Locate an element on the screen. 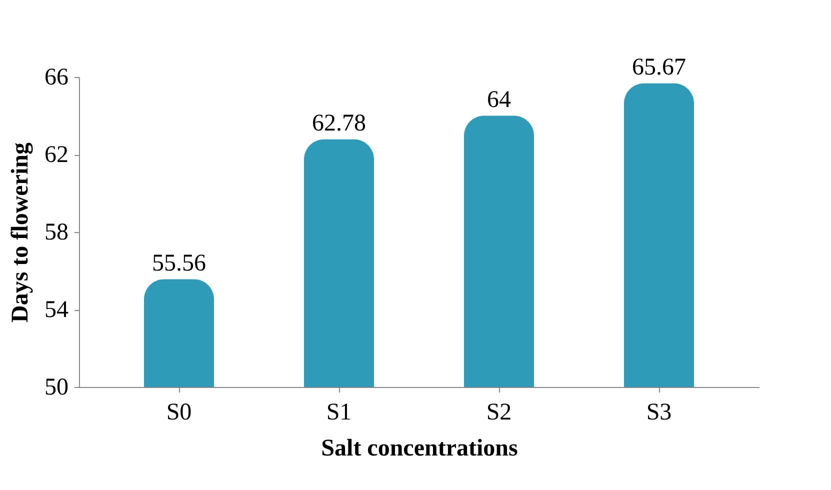 Image resolution: width=831 pixels, height=490 pixels. x-axis-title: Salt concentrations is located at coordinates (419, 449).